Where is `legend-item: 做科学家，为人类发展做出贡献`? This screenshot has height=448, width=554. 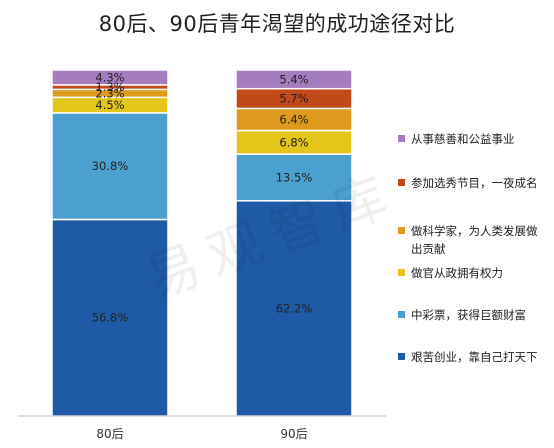 legend-item: 做科学家，为人类发展做出贡献 is located at coordinates (473, 240).